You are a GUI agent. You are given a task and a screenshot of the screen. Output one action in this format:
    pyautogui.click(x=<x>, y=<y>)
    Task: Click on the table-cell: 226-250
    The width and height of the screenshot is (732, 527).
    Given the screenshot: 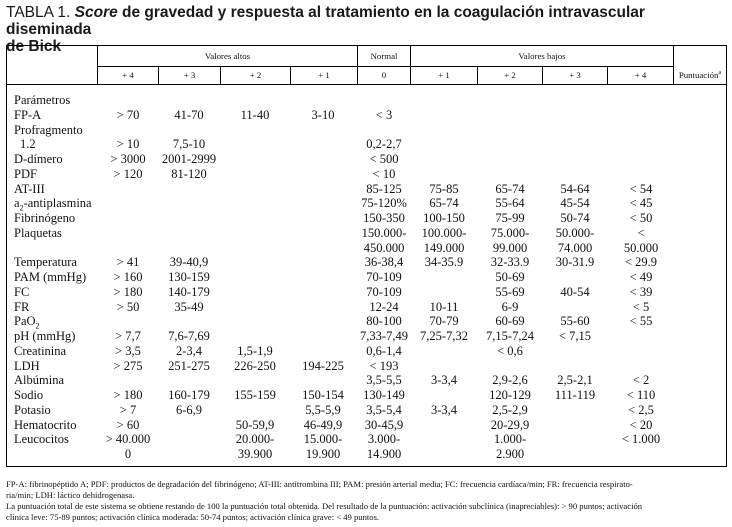 What is the action you would take?
    pyautogui.click(x=255, y=365)
    